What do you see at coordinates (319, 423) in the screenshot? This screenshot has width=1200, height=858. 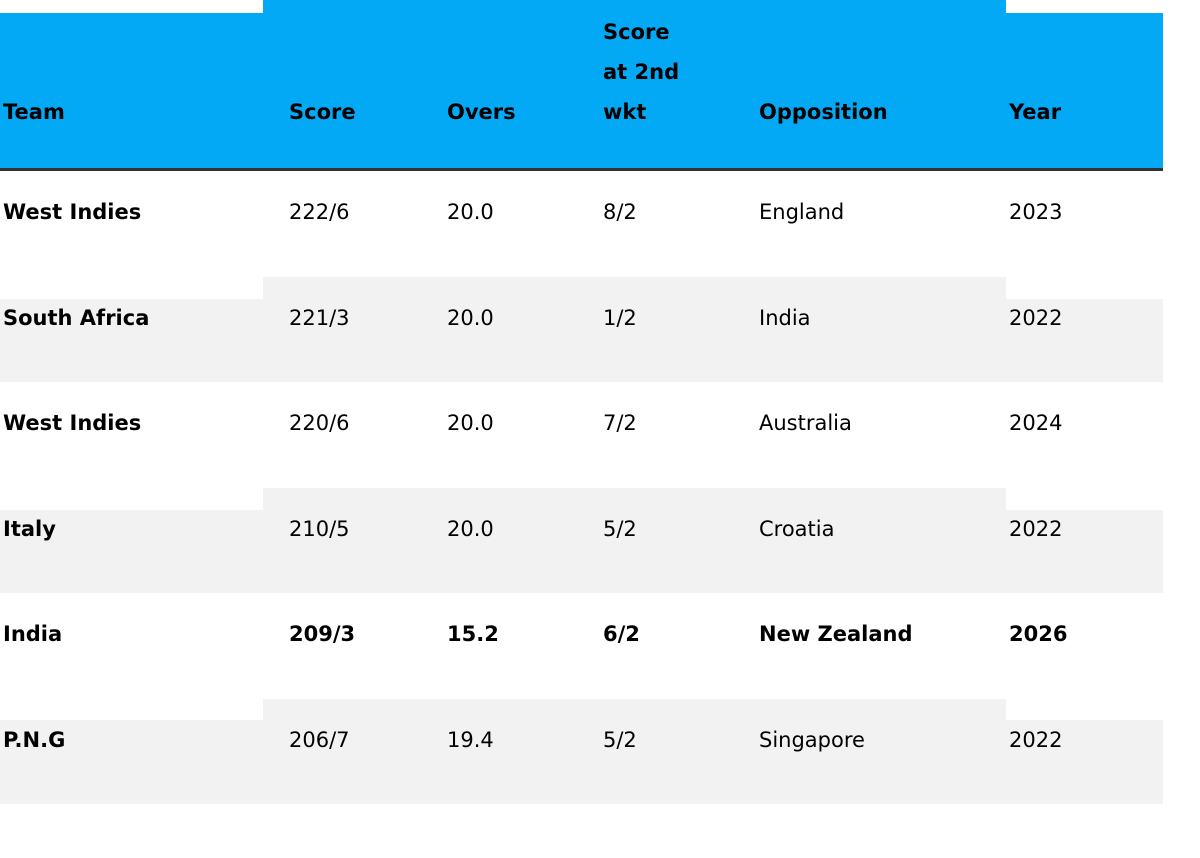 I see `cell-score: 220/6` at bounding box center [319, 423].